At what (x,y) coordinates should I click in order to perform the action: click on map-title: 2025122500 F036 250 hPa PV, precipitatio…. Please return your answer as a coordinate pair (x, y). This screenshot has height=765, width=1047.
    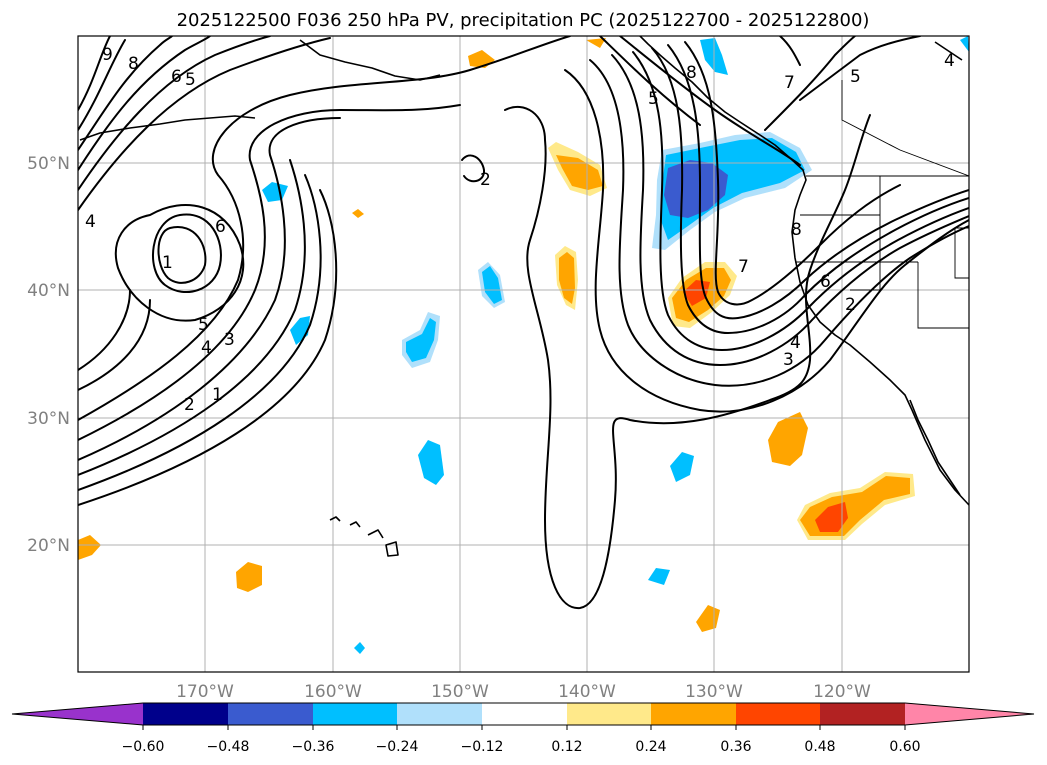
    Looking at the image, I should click on (523, 20).